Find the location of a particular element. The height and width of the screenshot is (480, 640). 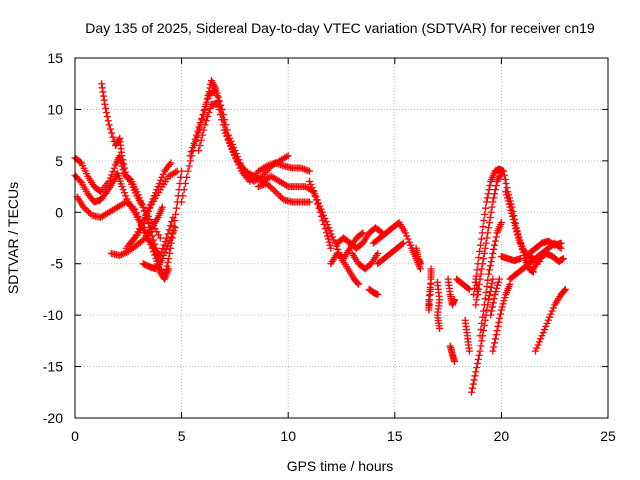

series-s16 is located at coordinates (365, 261).